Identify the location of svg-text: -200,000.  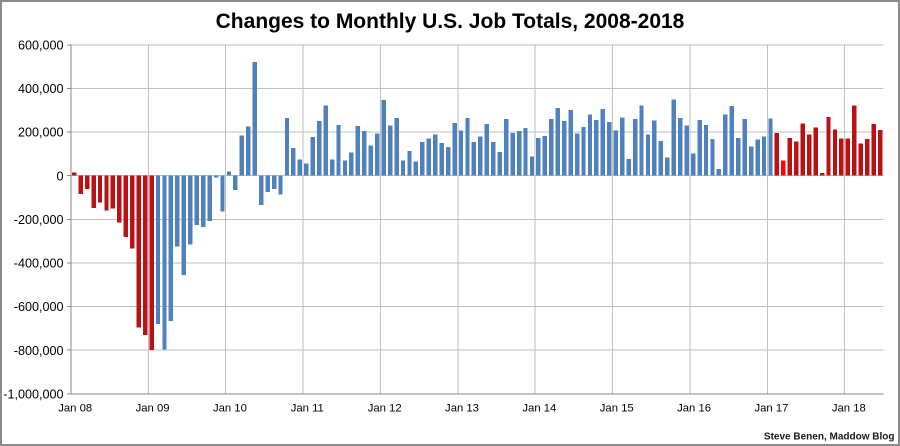
(39, 220).